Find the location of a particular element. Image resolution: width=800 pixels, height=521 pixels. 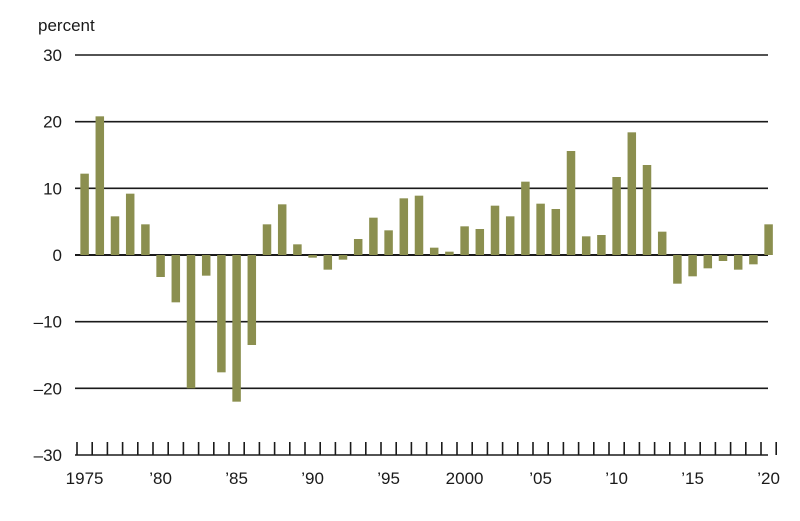

x-tick-label-1985: ’85 is located at coordinates (236, 478).